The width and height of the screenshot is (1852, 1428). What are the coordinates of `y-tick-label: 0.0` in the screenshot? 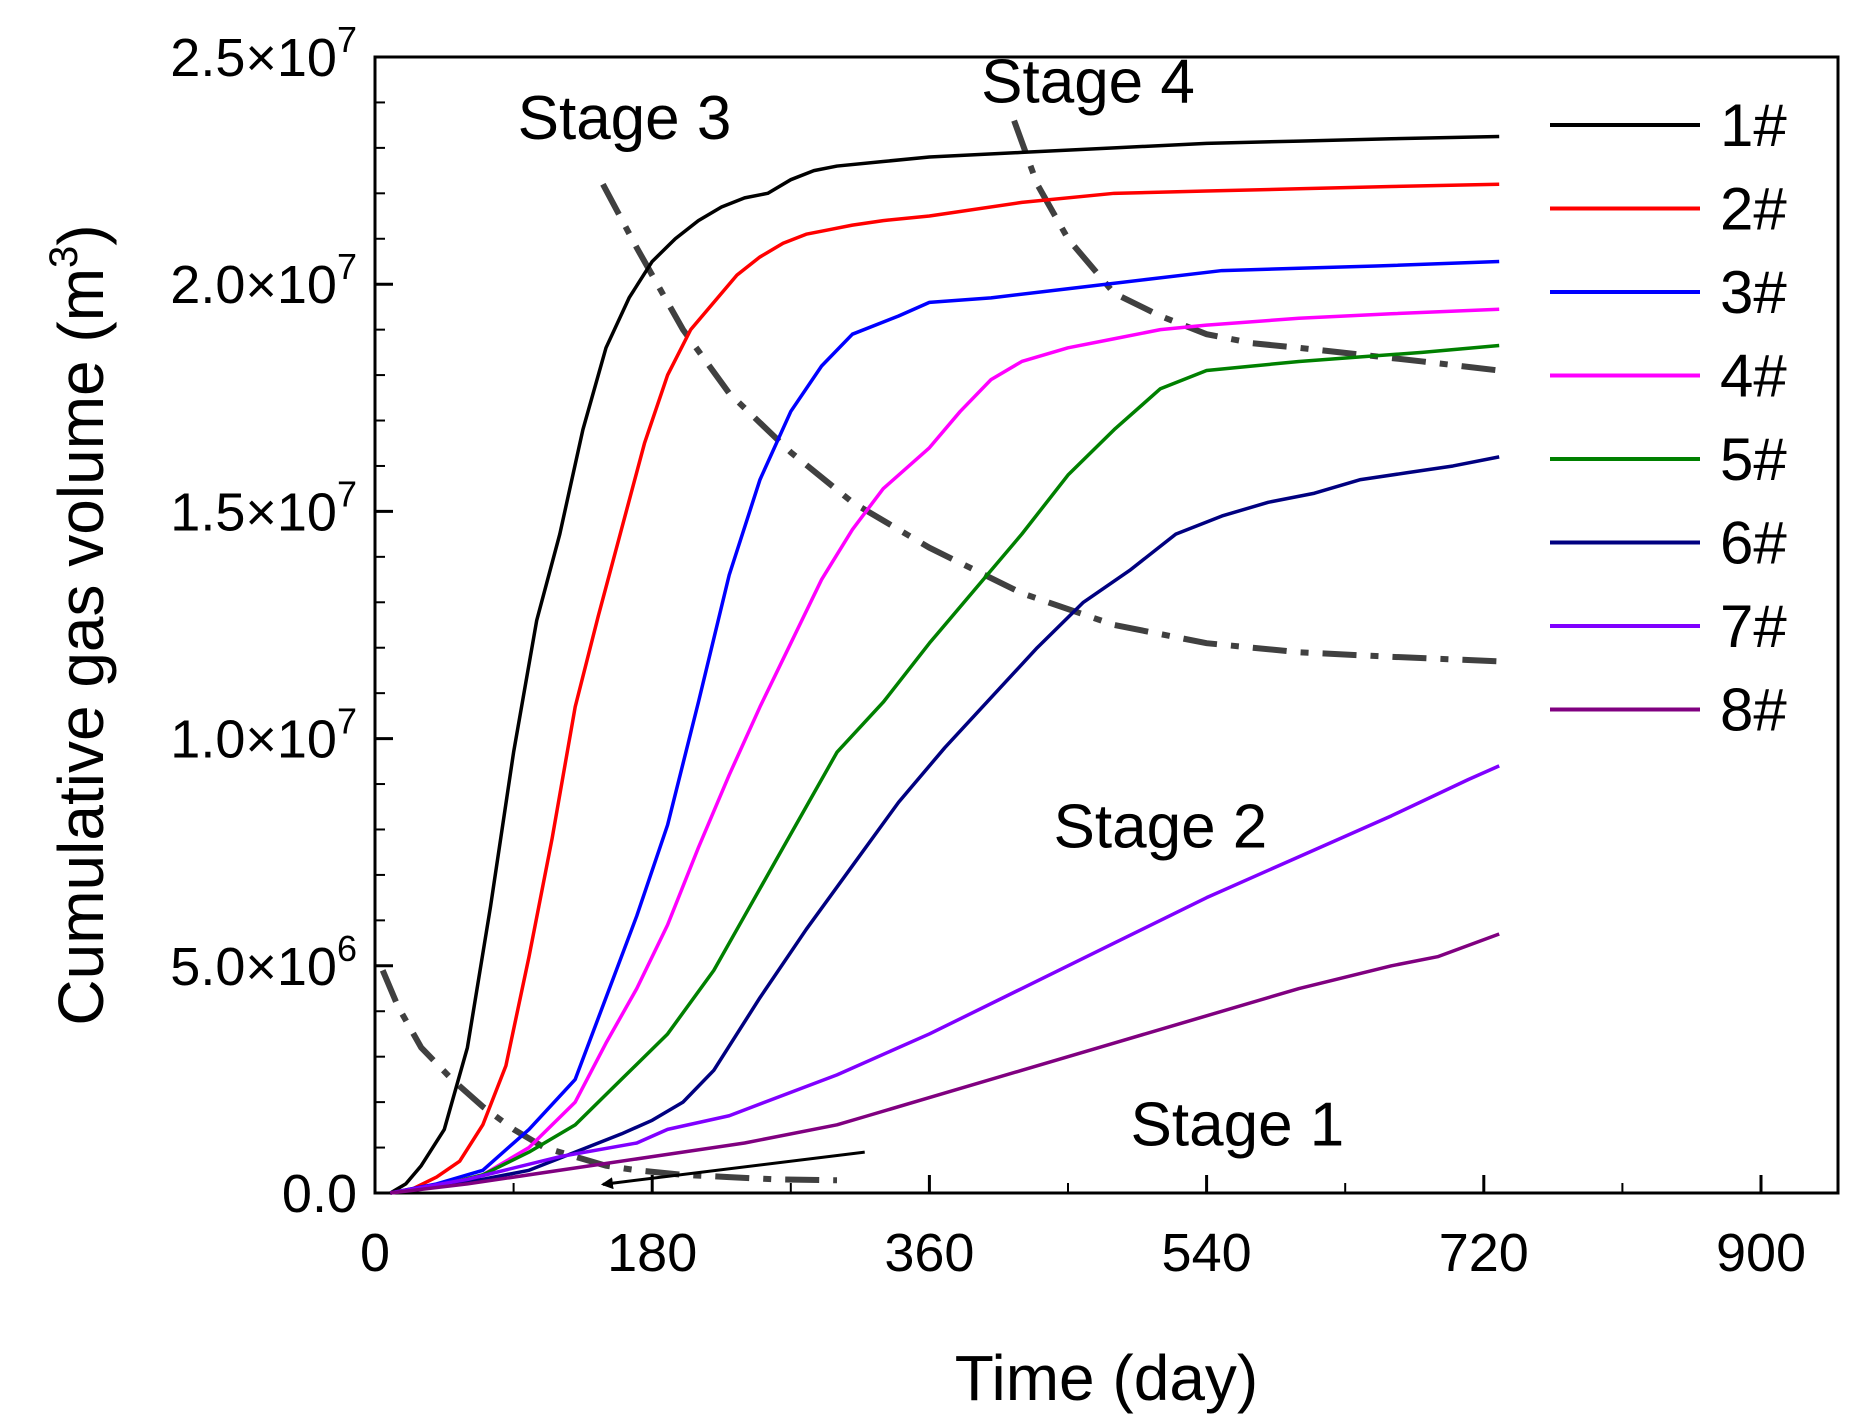 It's located at (319, 1194).